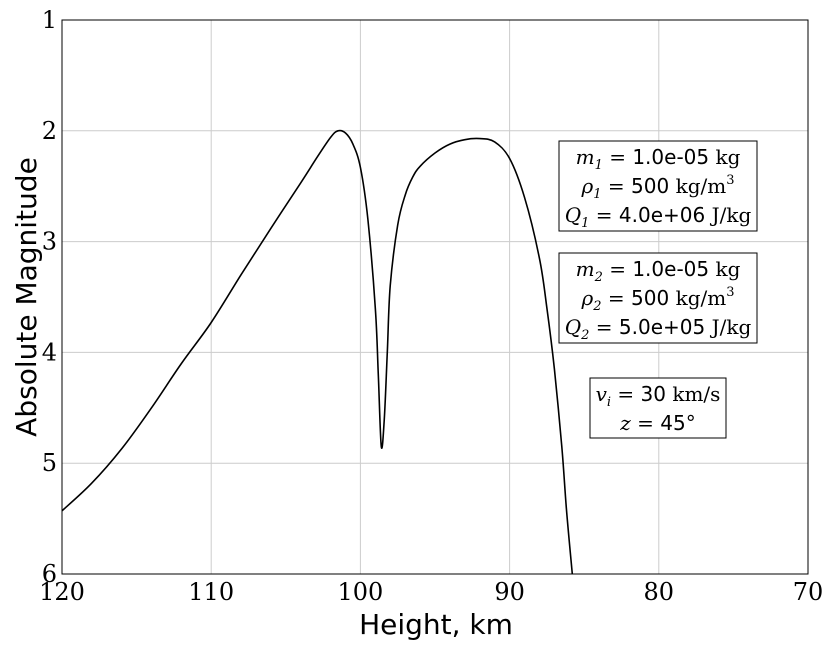  I want to click on x-tick-label: 120, so click(62, 592).